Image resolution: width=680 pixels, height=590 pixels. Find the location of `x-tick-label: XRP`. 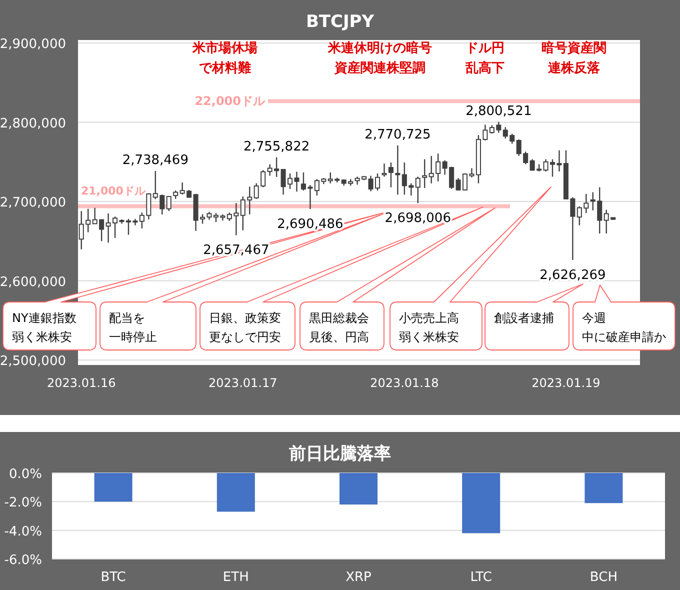

x-tick-label: XRP is located at coordinates (359, 577).